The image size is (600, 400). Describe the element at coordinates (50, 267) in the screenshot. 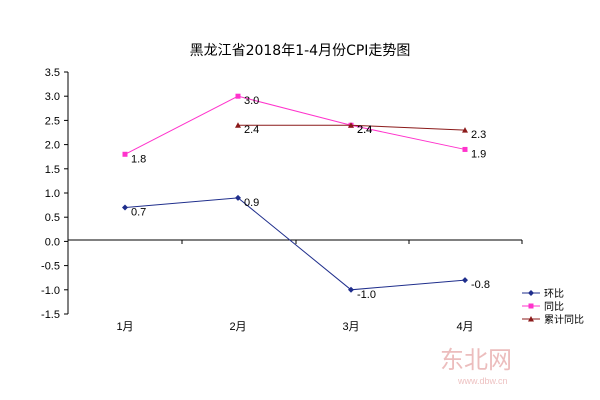

I see `y-tick-label: -0.5` at that location.